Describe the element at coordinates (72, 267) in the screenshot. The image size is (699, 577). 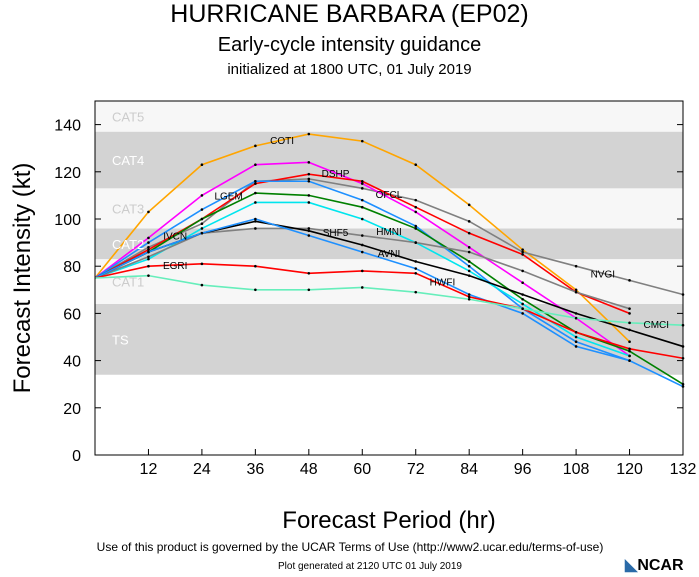
I see `y-tick-label: 80` at that location.